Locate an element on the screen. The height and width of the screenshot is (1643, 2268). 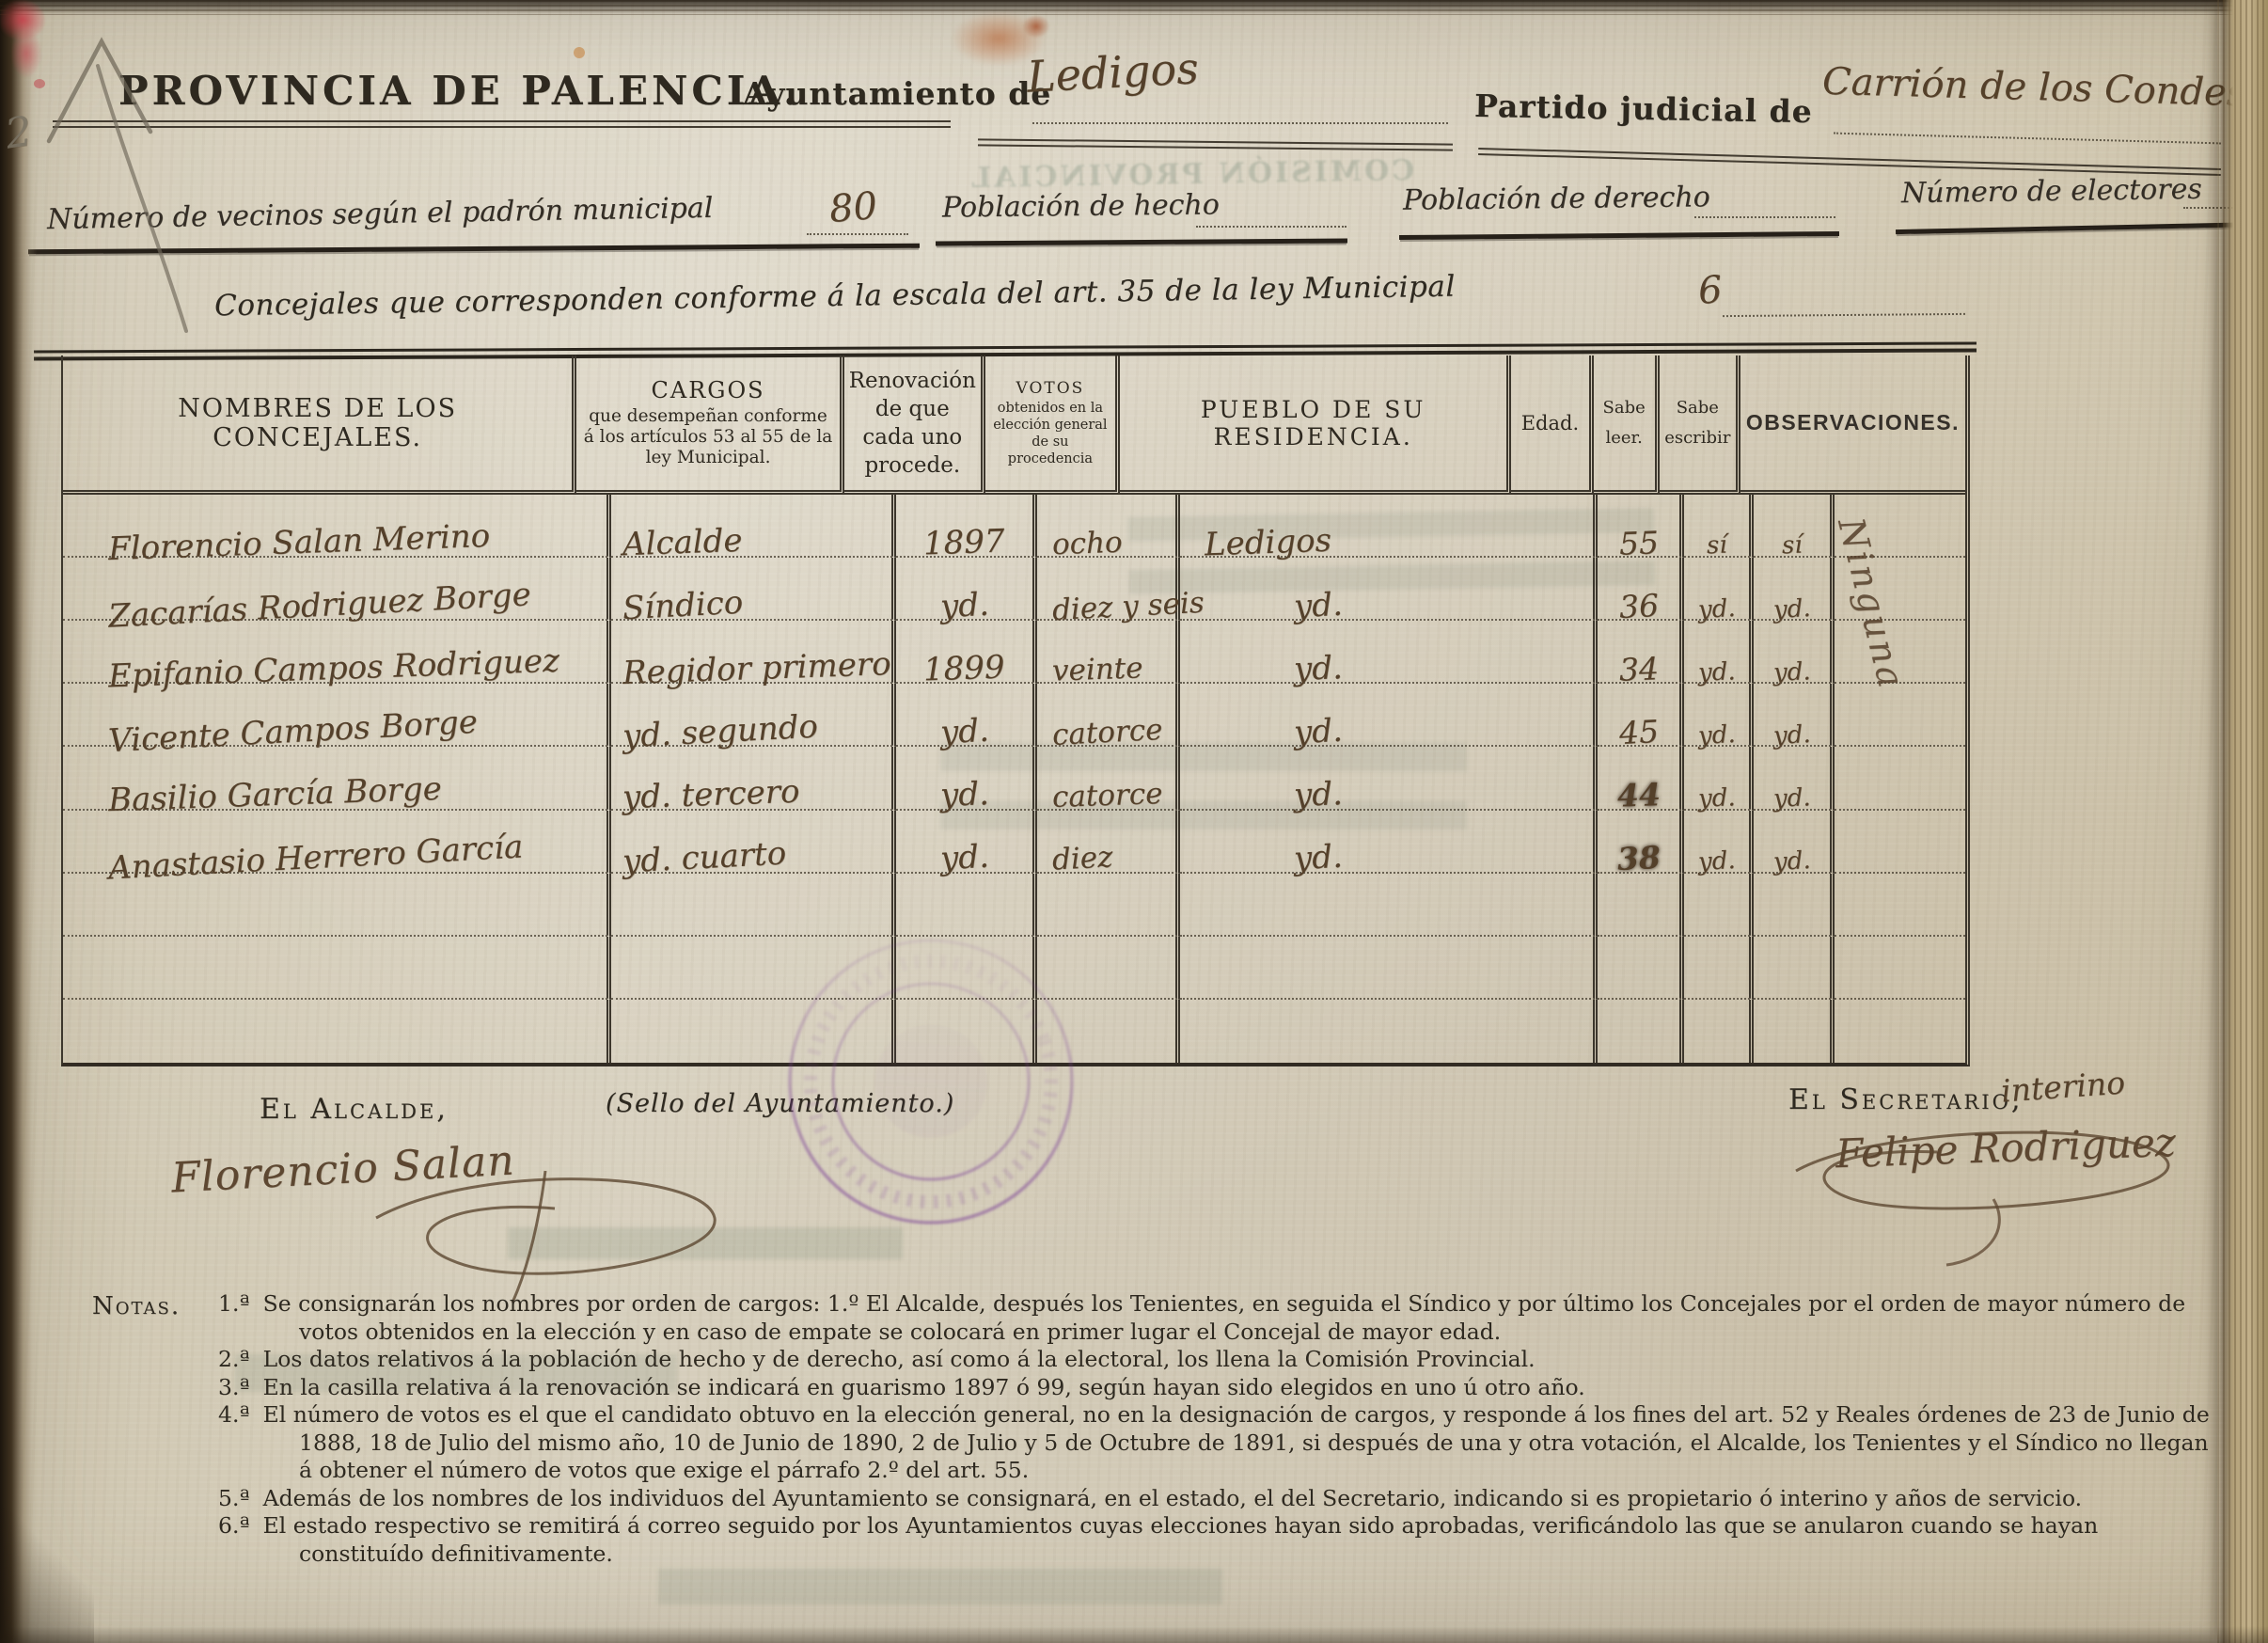
concejales-escala-value-handwritten: 6 is located at coordinates (1711, 290).